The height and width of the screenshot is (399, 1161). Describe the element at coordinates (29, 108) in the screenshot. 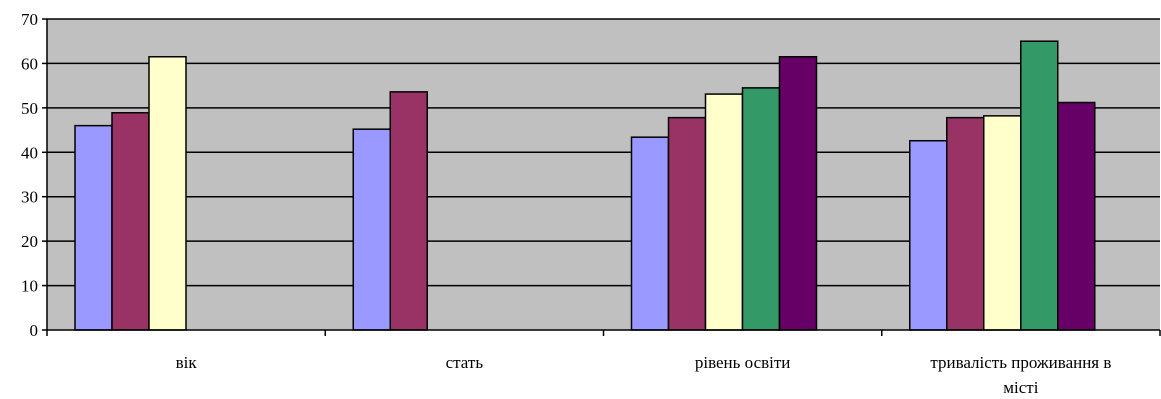

I see `y-tick-label: 50` at that location.